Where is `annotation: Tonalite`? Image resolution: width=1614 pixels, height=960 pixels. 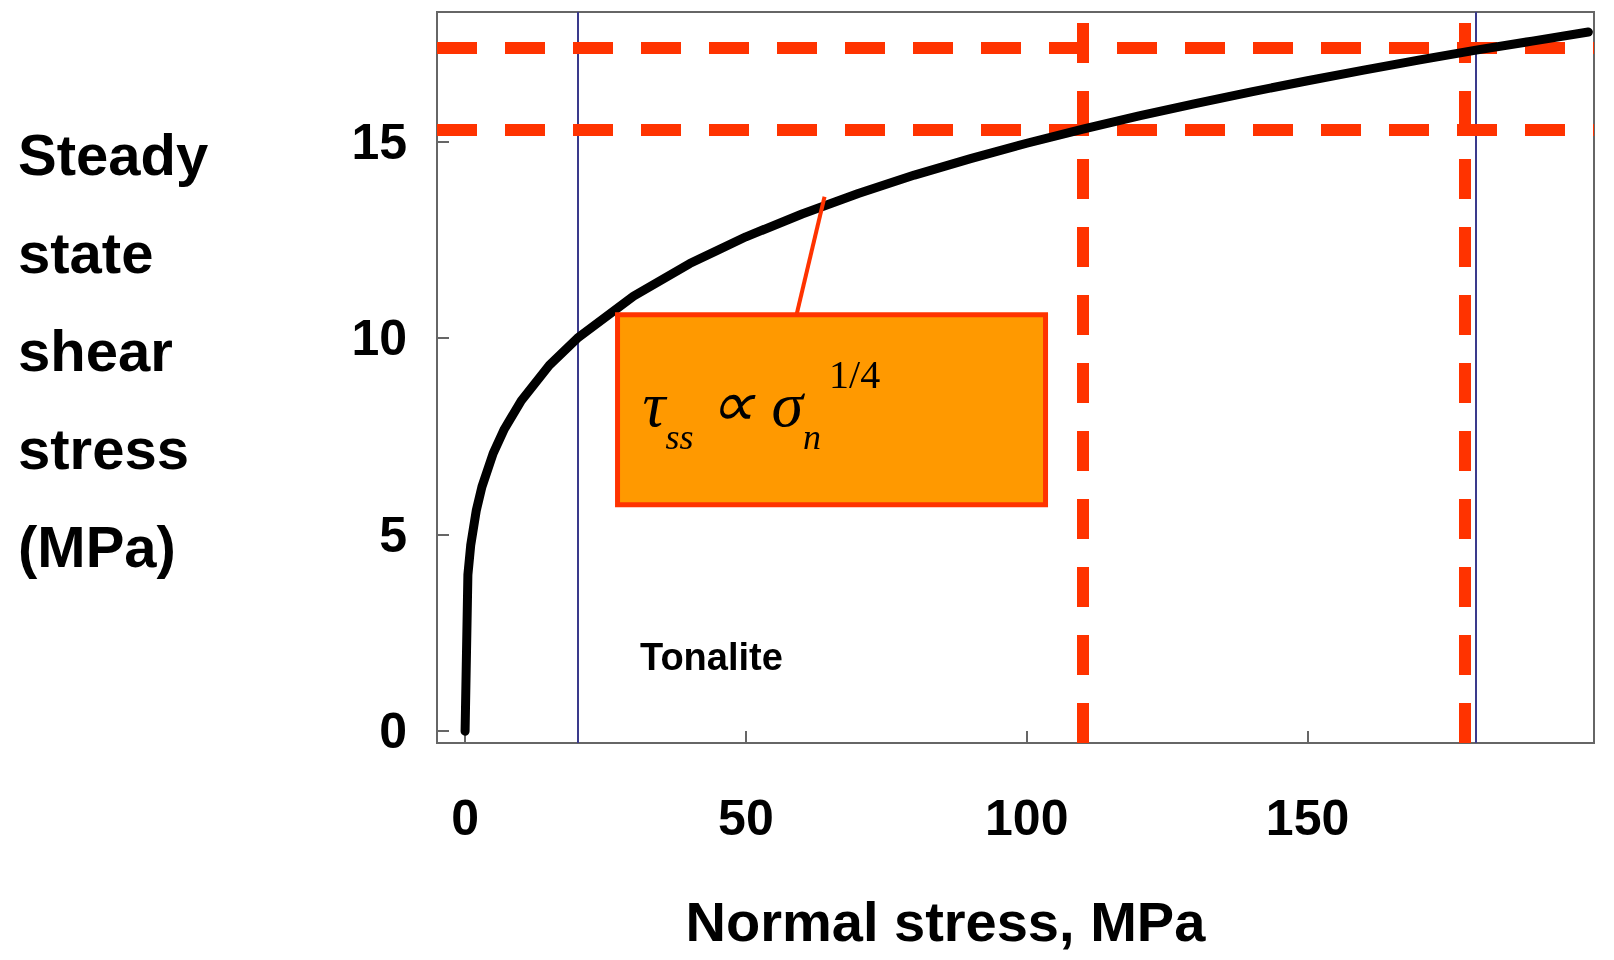 annotation: Tonalite is located at coordinates (711, 657).